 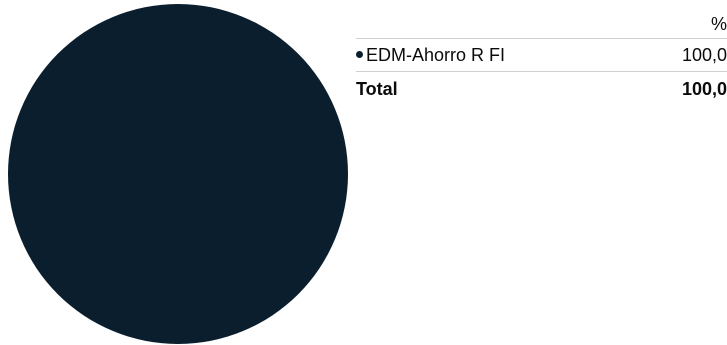 I want to click on total-label: Total, so click(x=377, y=88).